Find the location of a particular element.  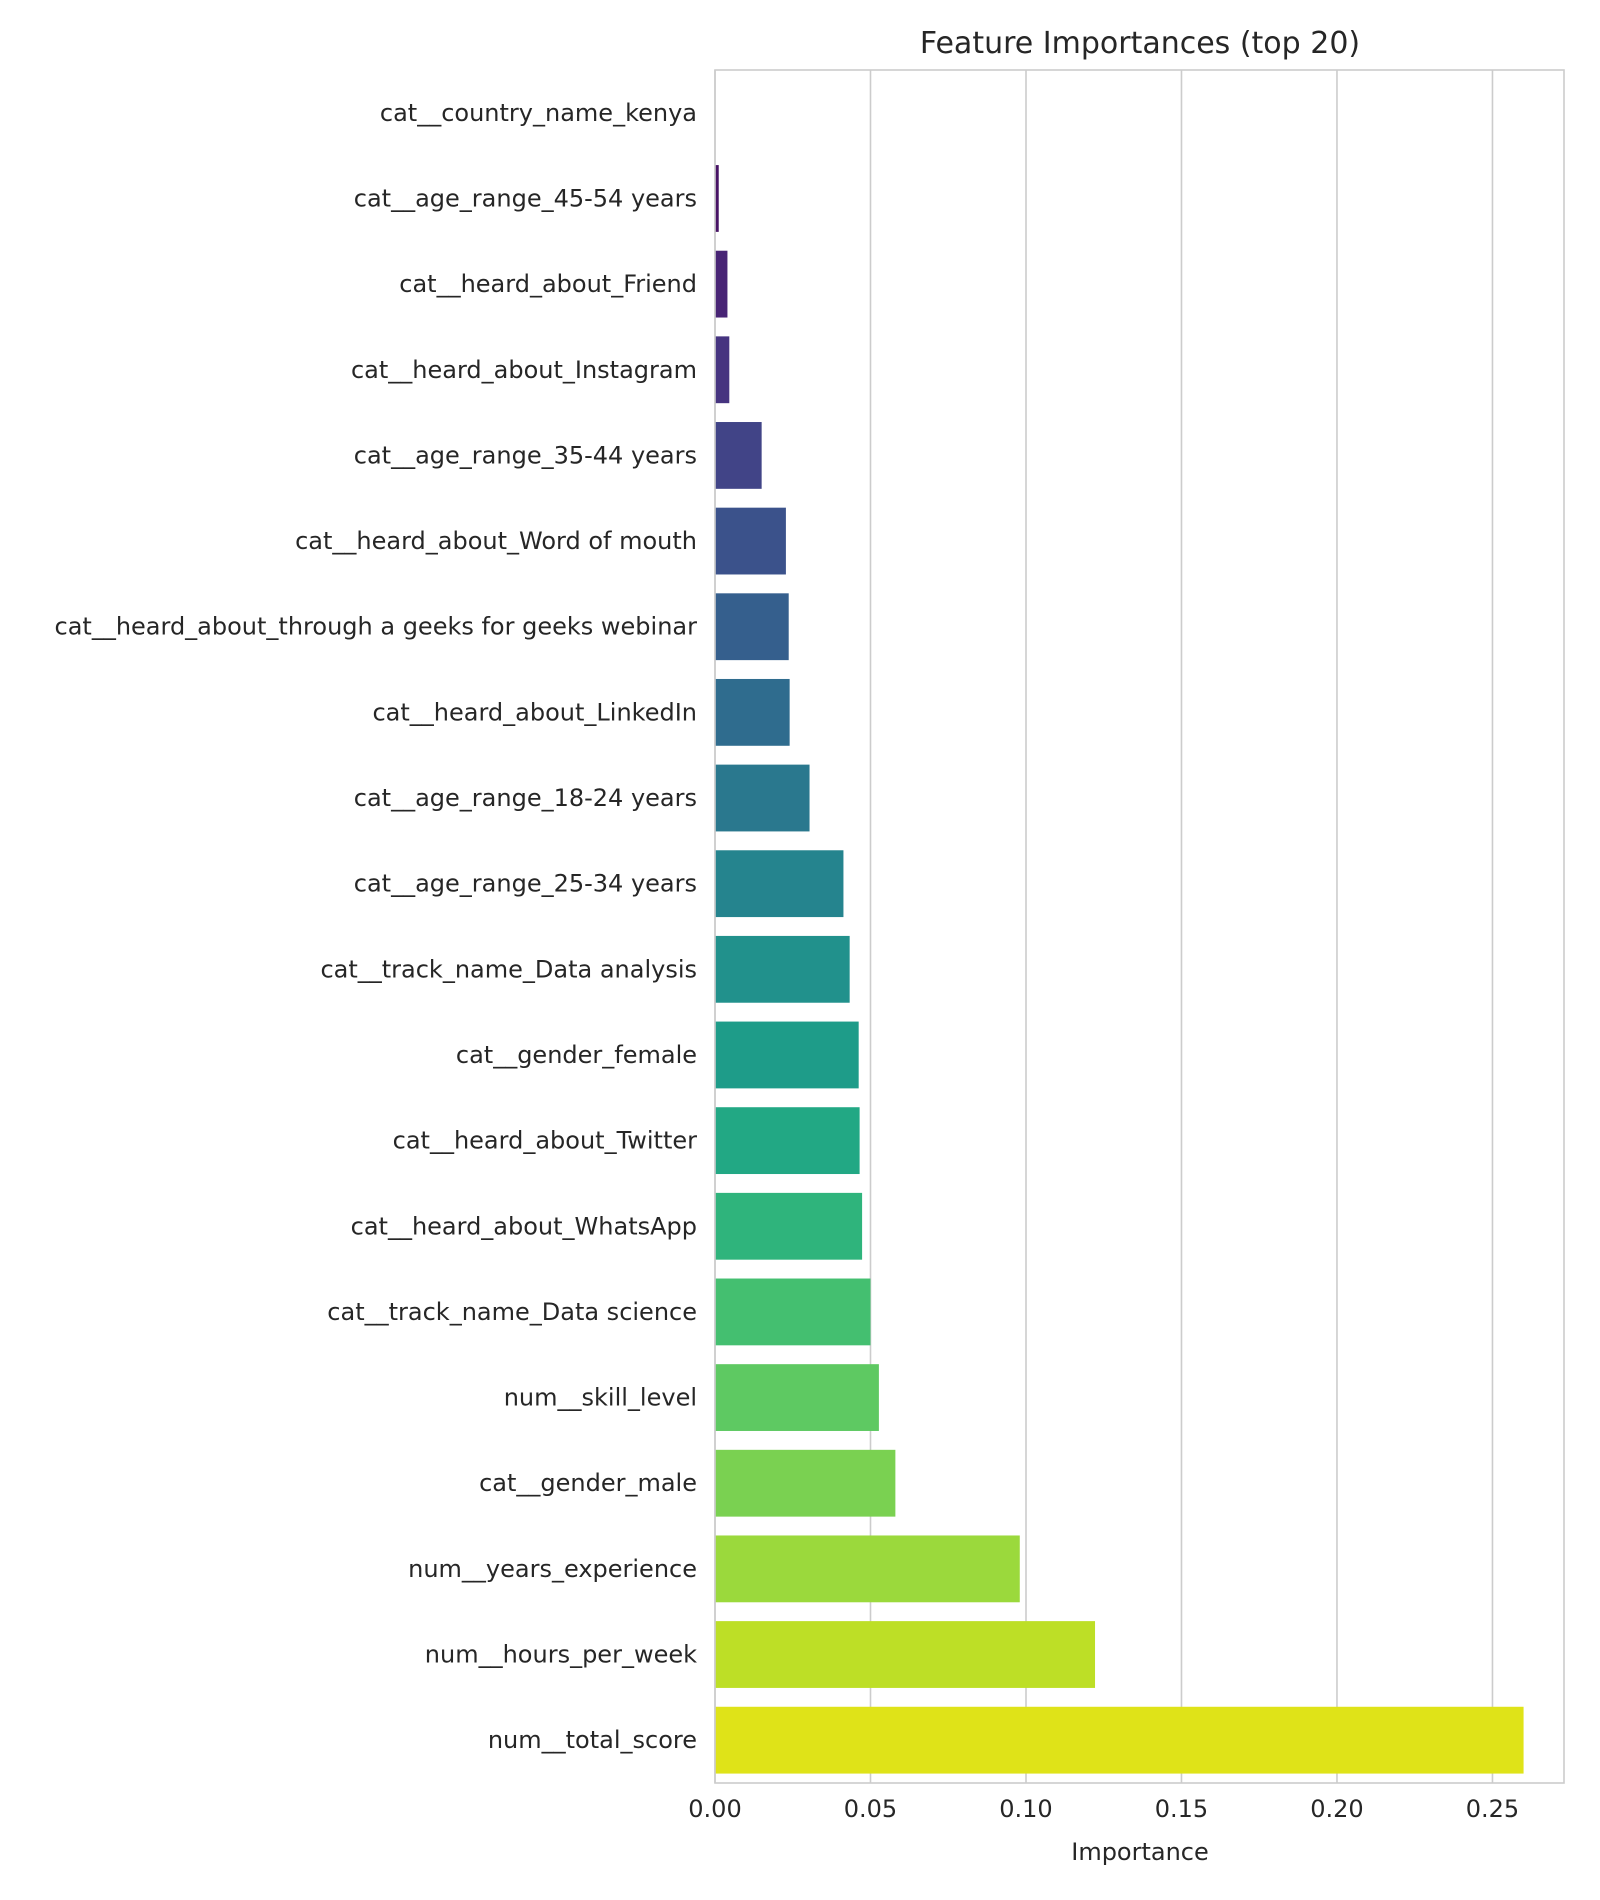

y-tick-label: cat__heard_about_Instagram is located at coordinates (524, 370).